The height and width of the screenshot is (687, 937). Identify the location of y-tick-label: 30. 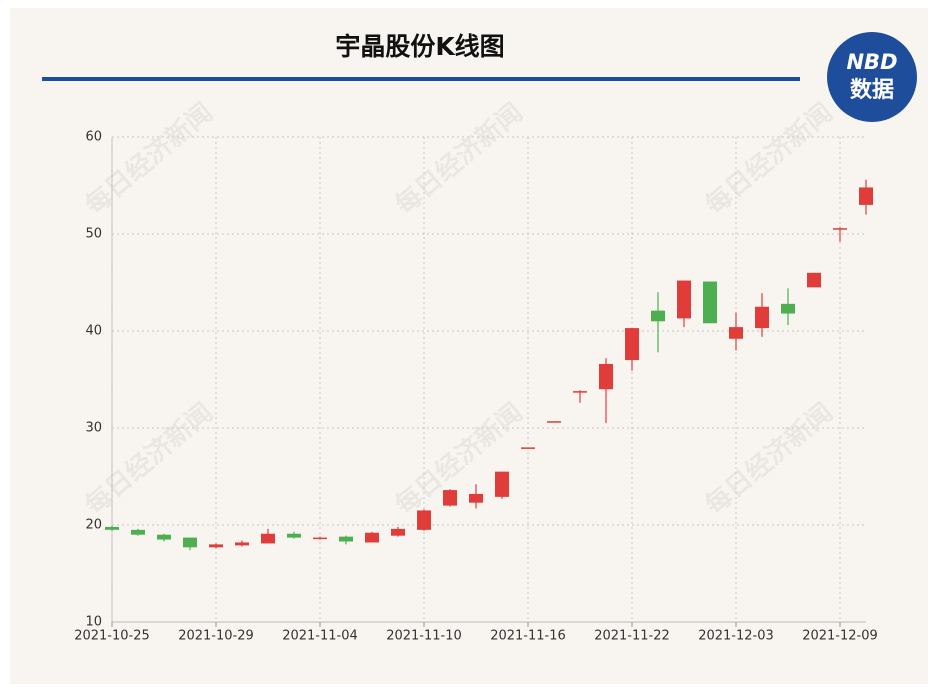
(93, 428).